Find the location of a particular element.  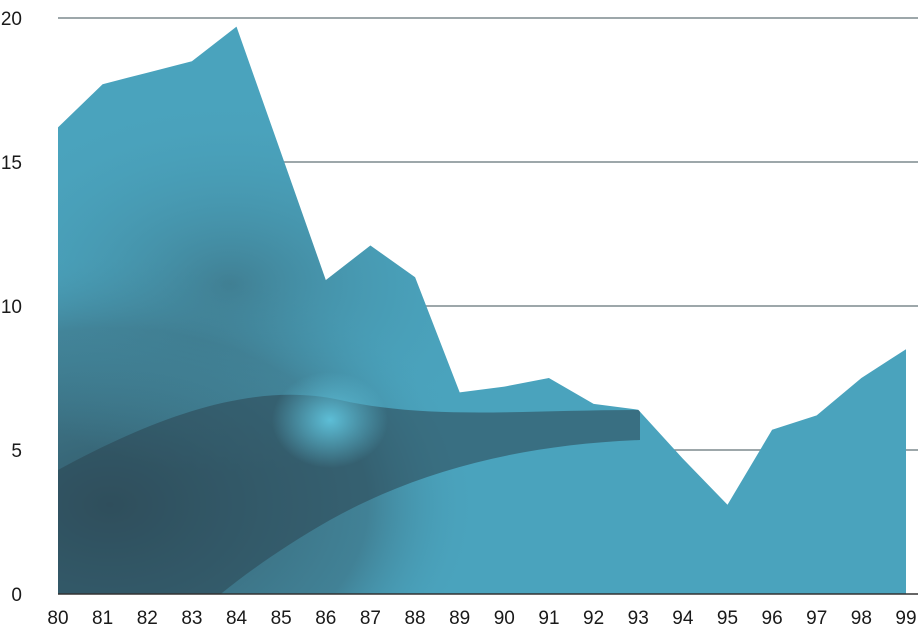

x-tick-label: 81 is located at coordinates (102, 618).